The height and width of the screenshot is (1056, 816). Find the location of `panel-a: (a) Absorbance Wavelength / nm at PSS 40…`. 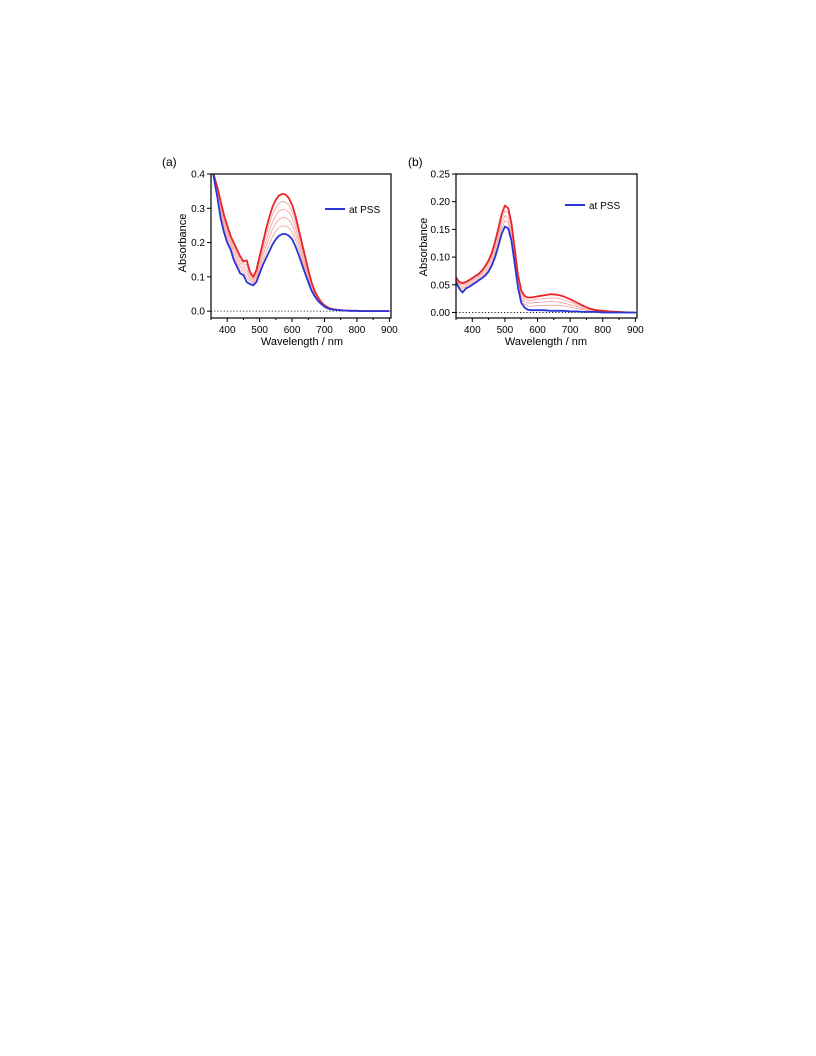

panel-a: (a) Absorbance Wavelength / nm at PSS 40… is located at coordinates (280, 251).